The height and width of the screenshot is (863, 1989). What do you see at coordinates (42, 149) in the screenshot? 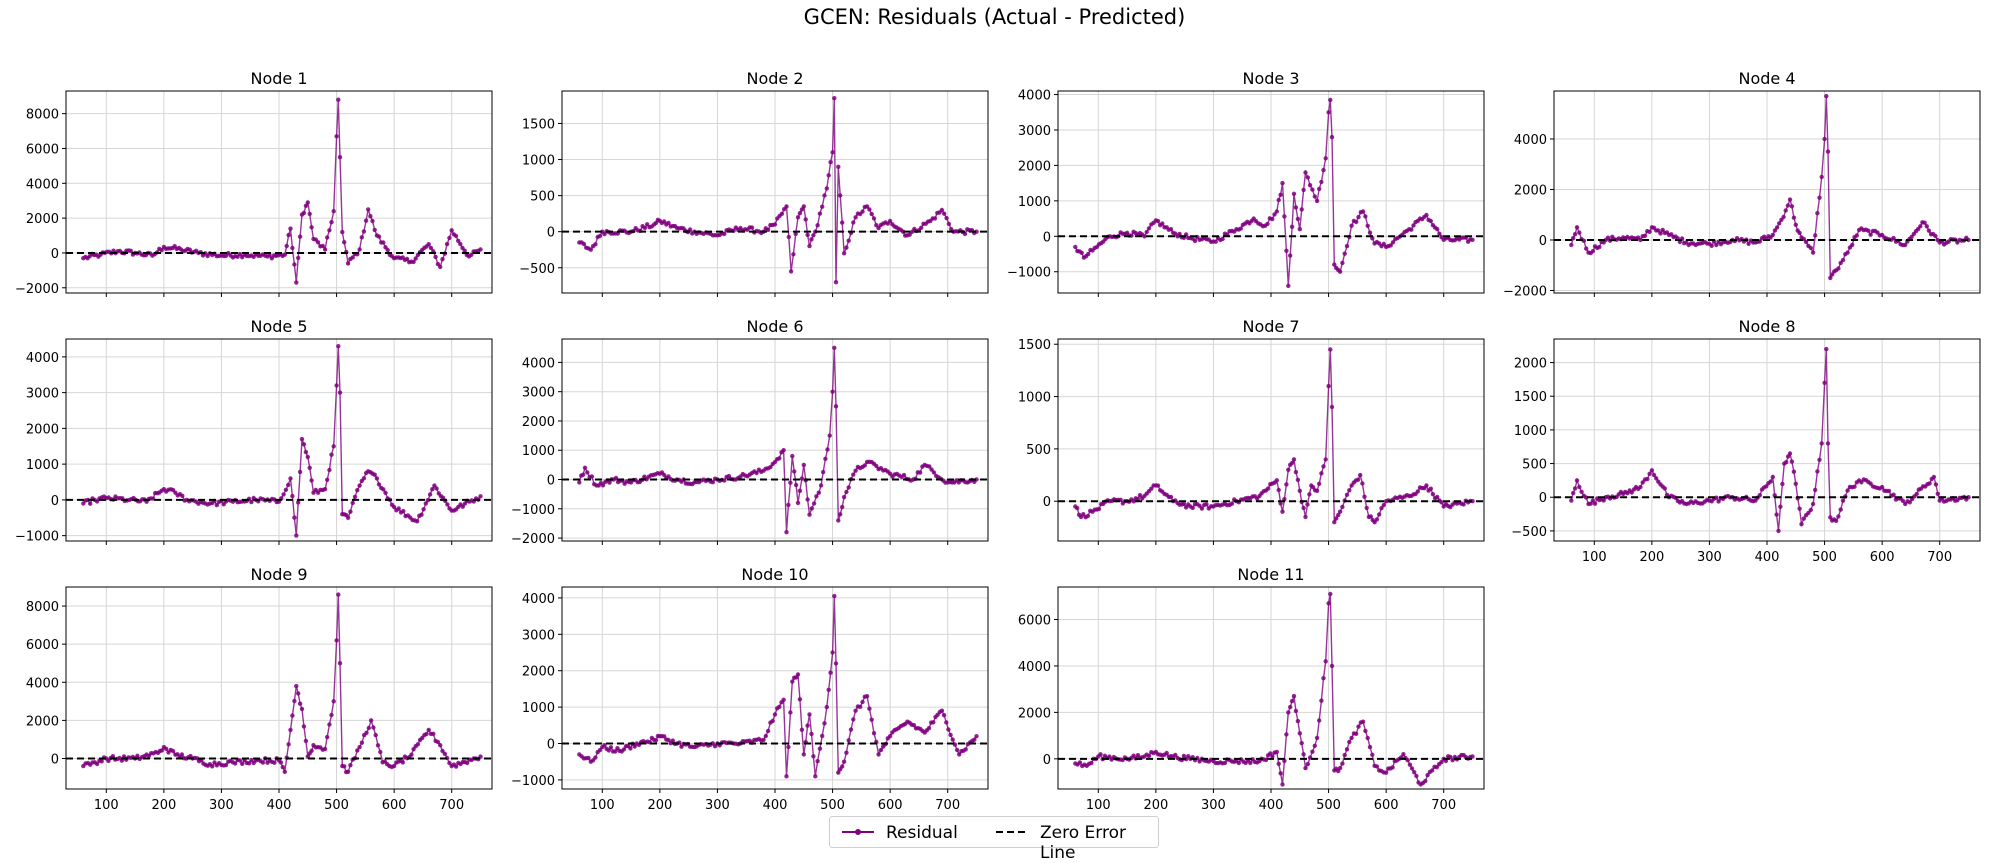
I see `y-tick-label: 6000` at bounding box center [42, 149].